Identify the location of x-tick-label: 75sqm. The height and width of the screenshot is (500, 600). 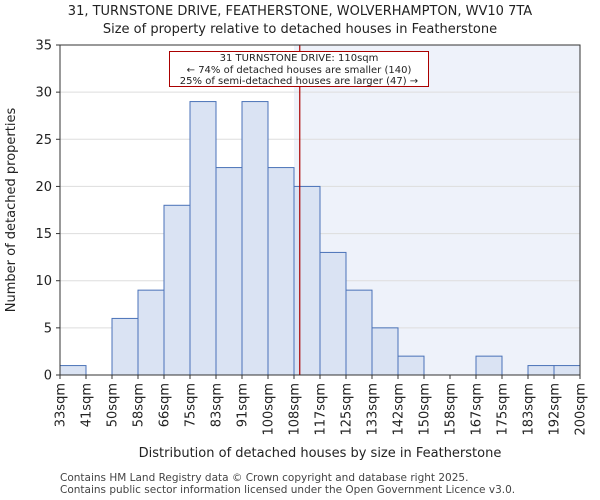
(191, 405).